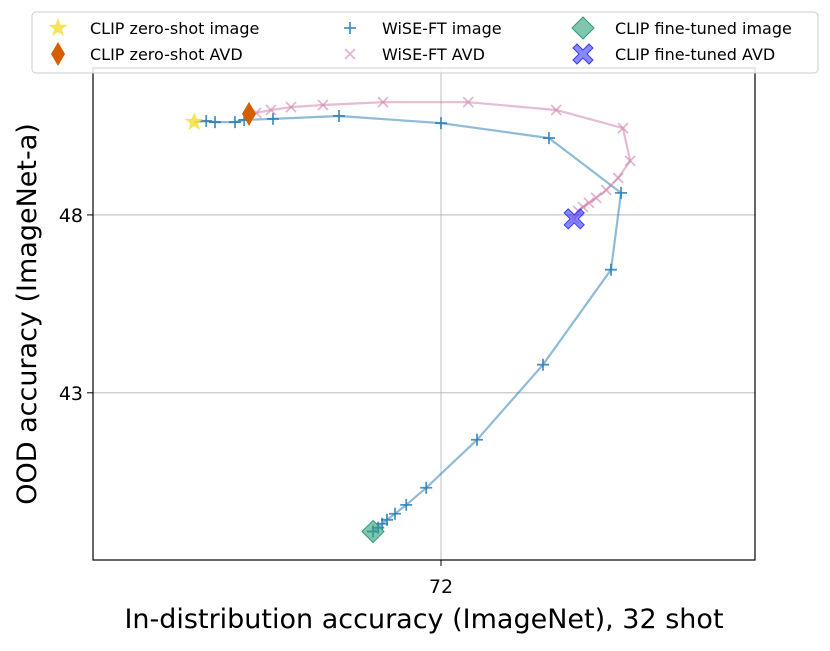 The image size is (830, 651). I want to click on series-line, so click(440, 160).